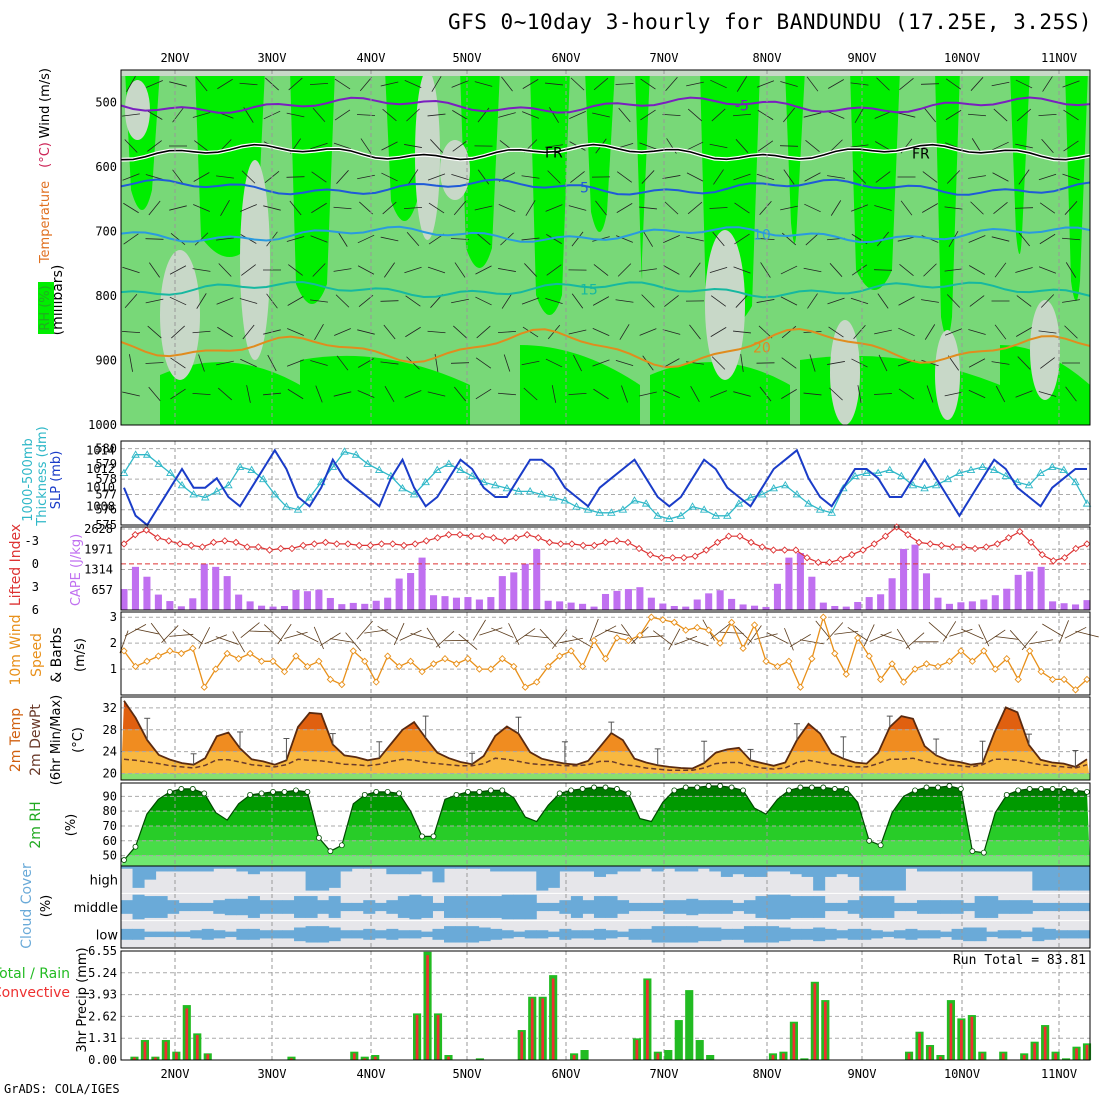 The image size is (1100, 1100). I want to click on rh-dry-patch, so click(947, 375).